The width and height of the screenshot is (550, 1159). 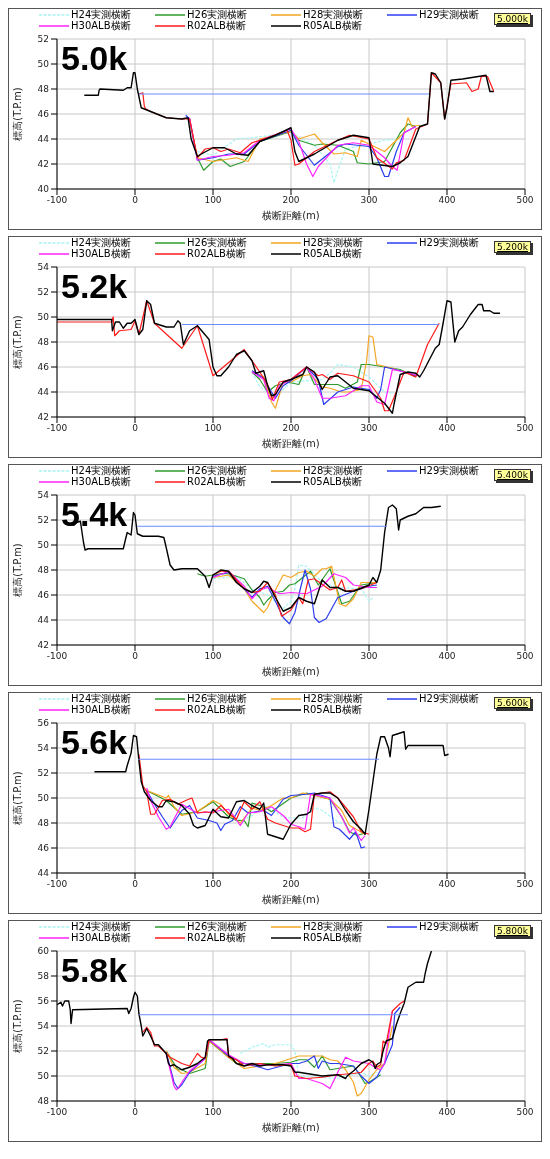 What do you see at coordinates (43, 951) in the screenshot?
I see `y-tick-label: 60` at bounding box center [43, 951].